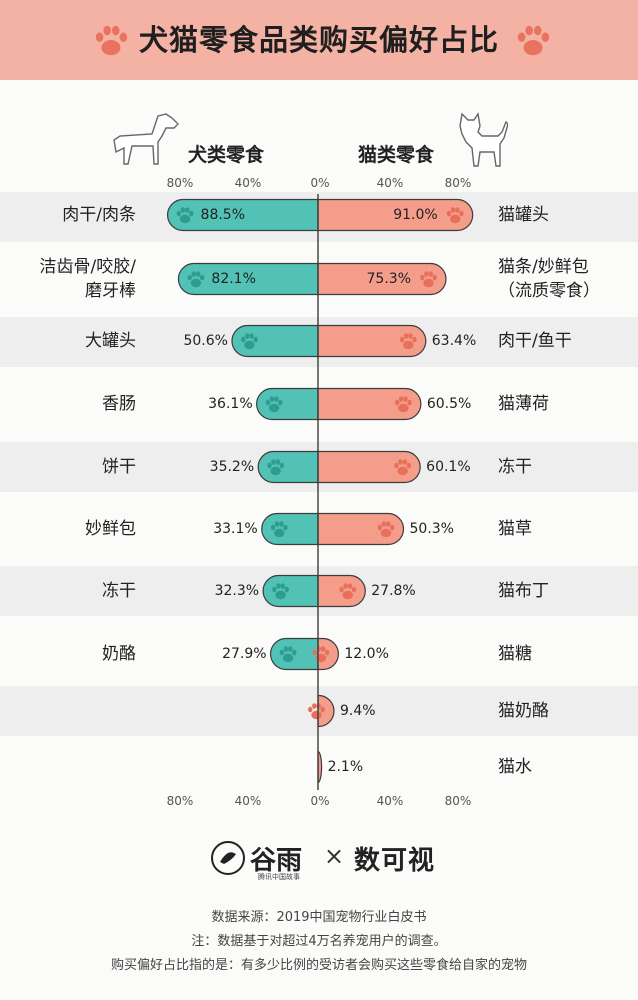 This screenshot has width=638, height=1000. I want to click on guyu-logo-text: 谷雨, so click(276, 861).